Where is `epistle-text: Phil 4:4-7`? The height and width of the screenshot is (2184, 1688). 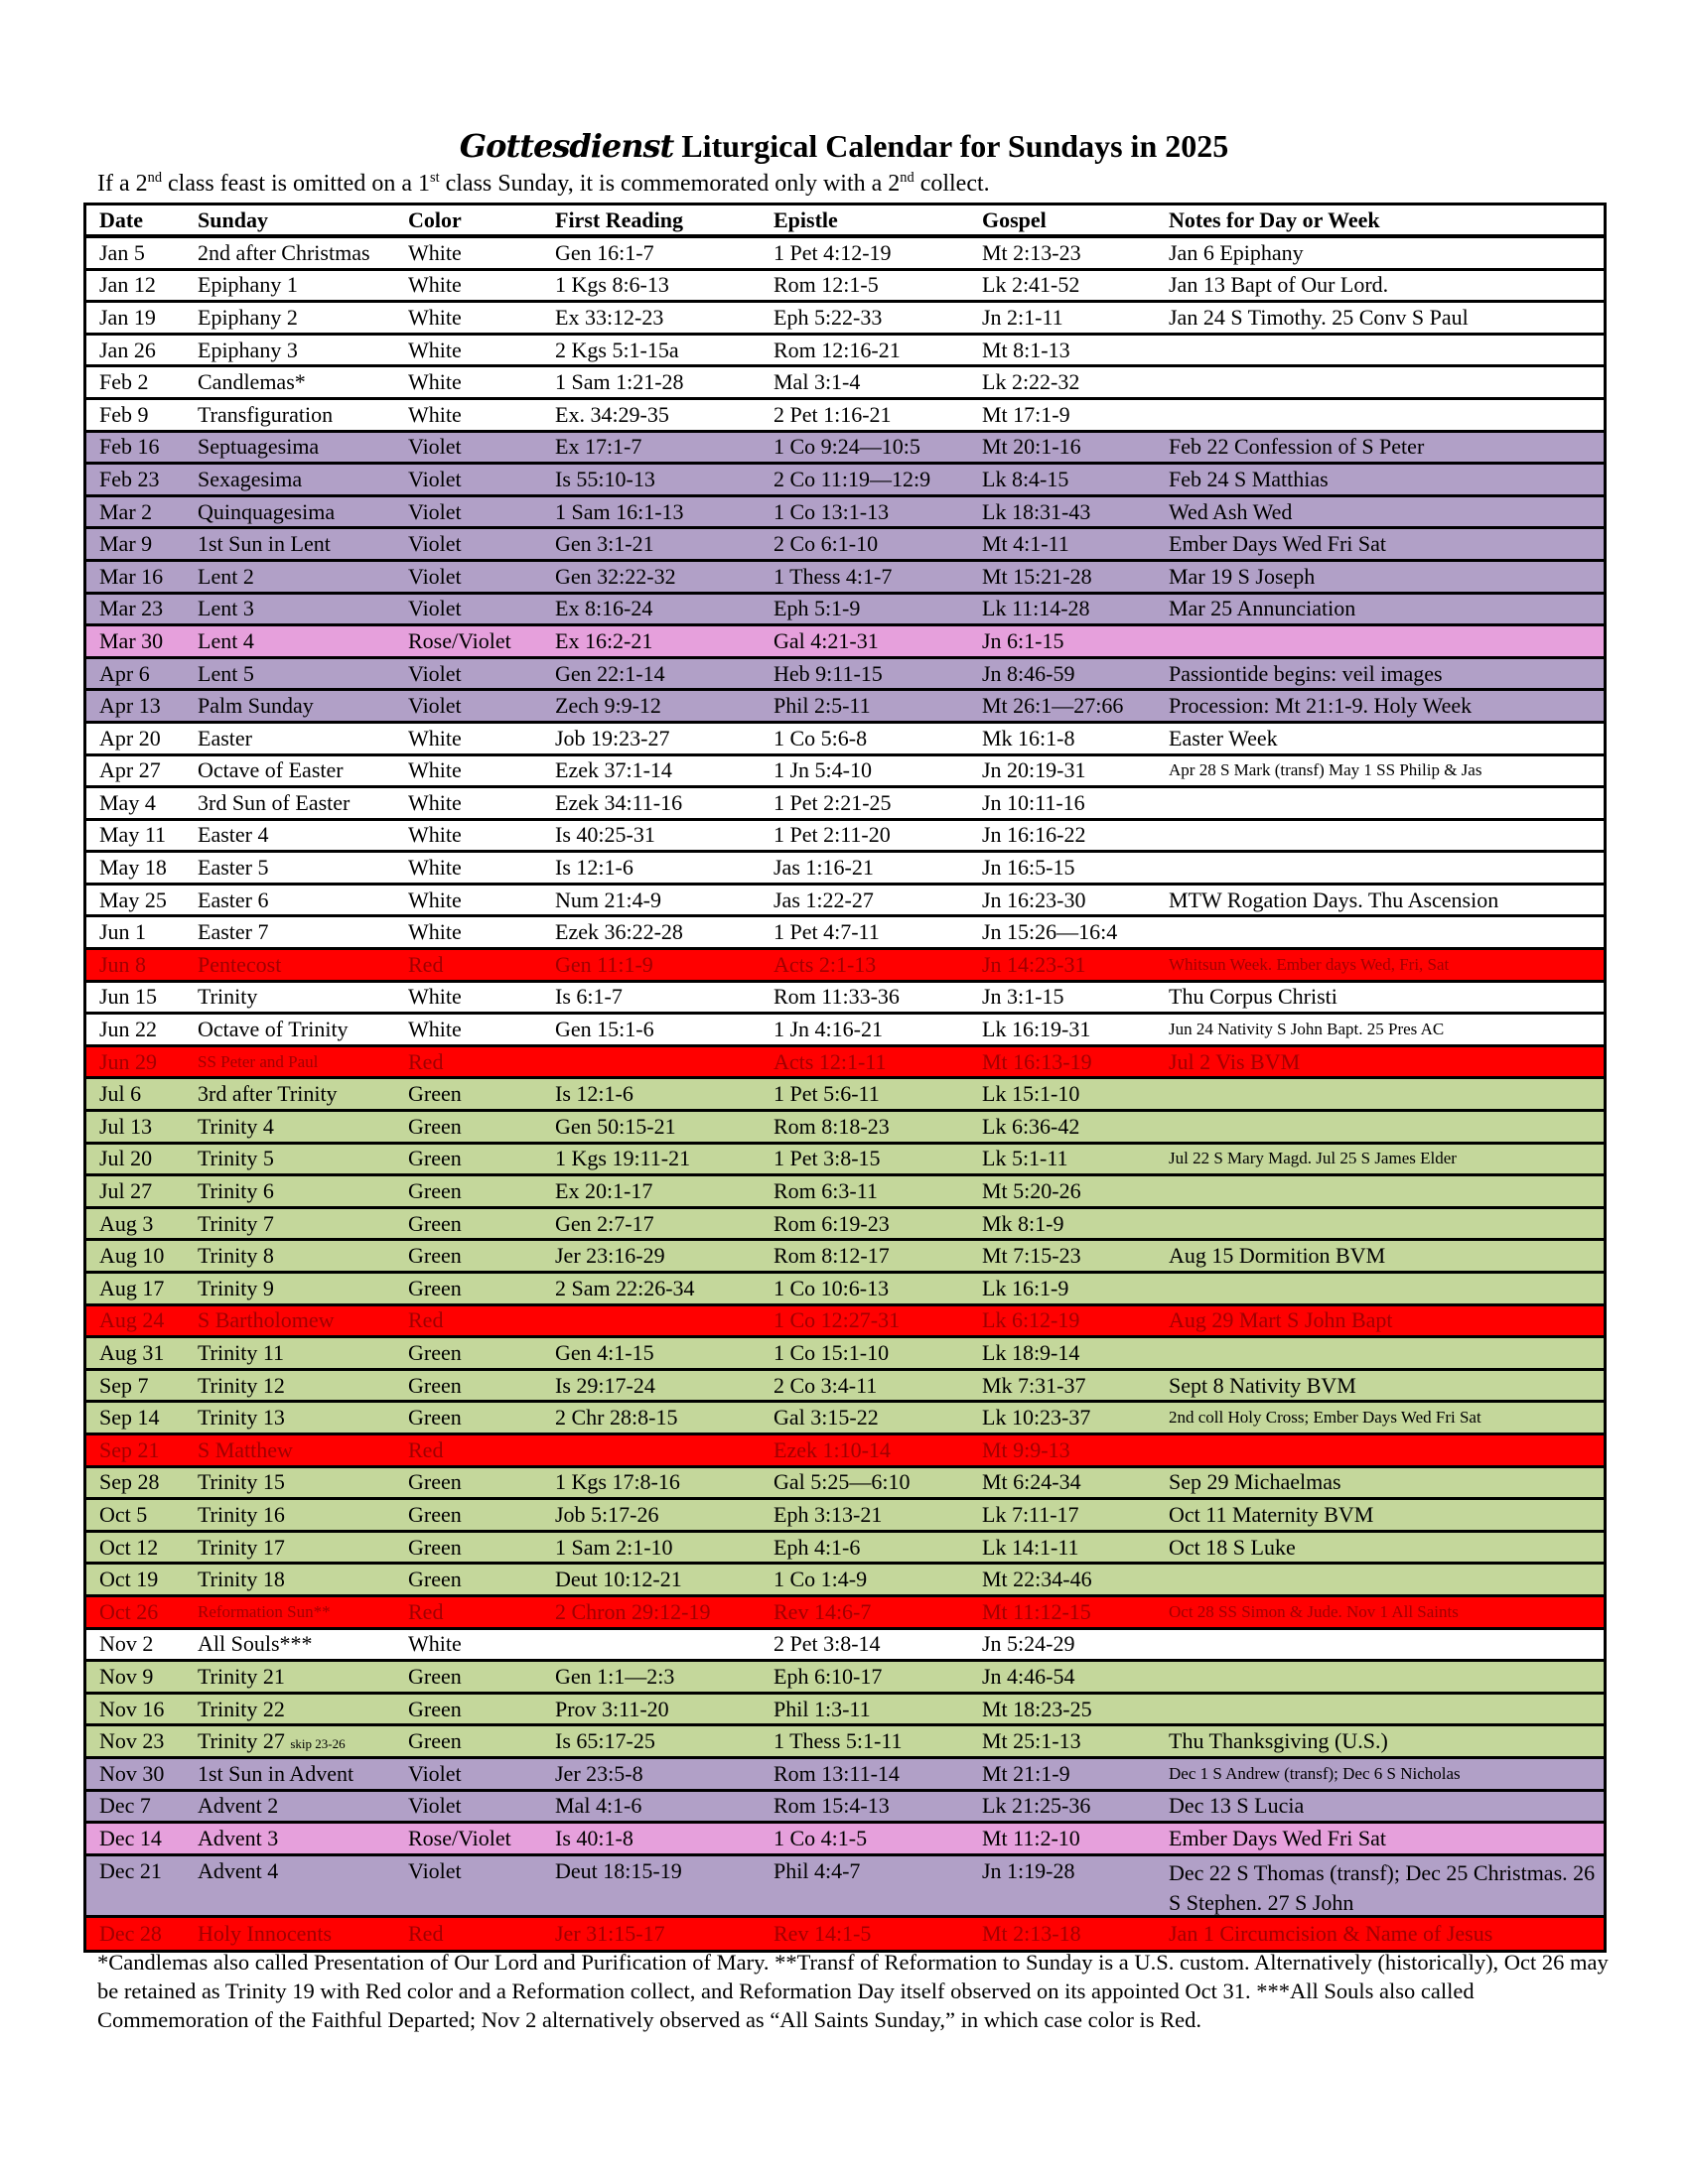
epistle-text: Phil 4:4-7 is located at coordinates (817, 1870).